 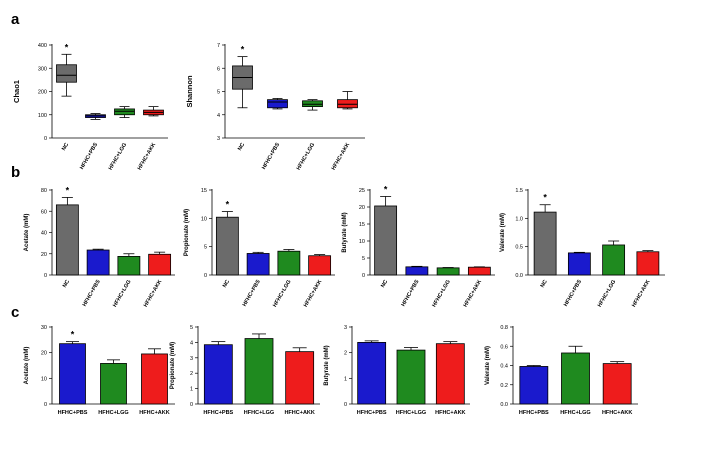 What do you see at coordinates (42, 116) in the screenshot?
I see `y-tick-label: 100` at bounding box center [42, 116].